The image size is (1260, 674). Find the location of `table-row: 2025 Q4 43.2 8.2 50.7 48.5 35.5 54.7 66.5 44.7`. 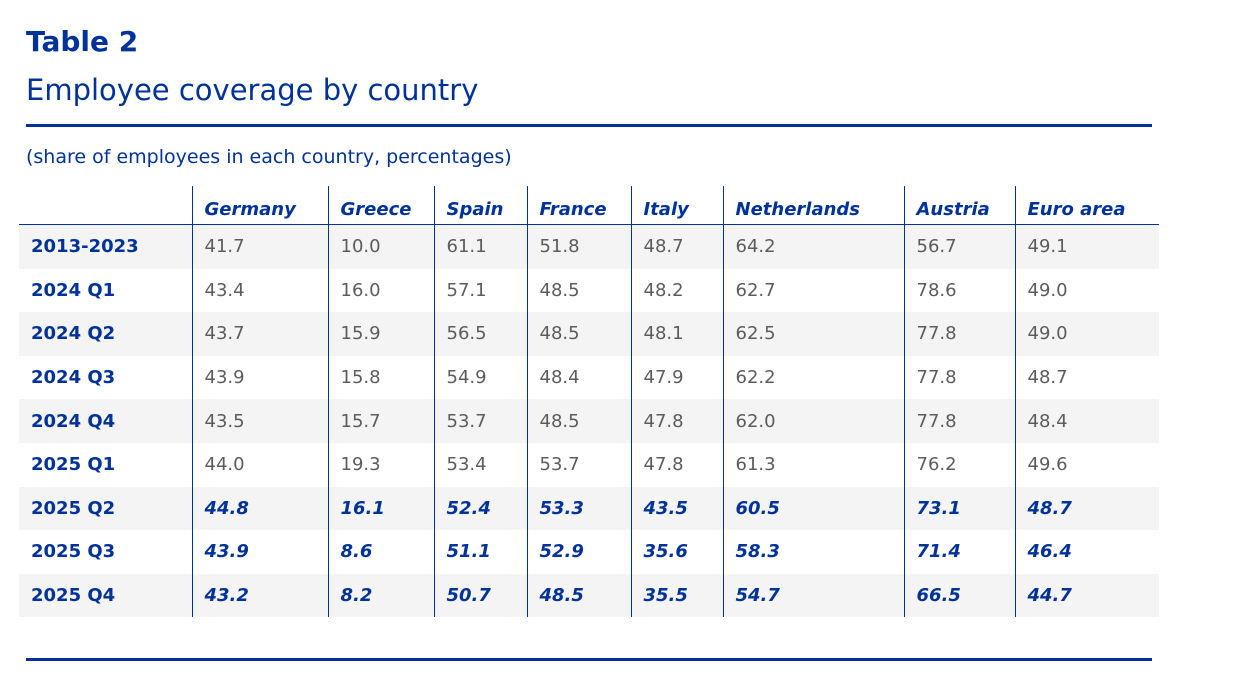

table-row: 2025 Q4 43.2 8.2 50.7 48.5 35.5 54.7 66.5 44.7 is located at coordinates (589, 595).